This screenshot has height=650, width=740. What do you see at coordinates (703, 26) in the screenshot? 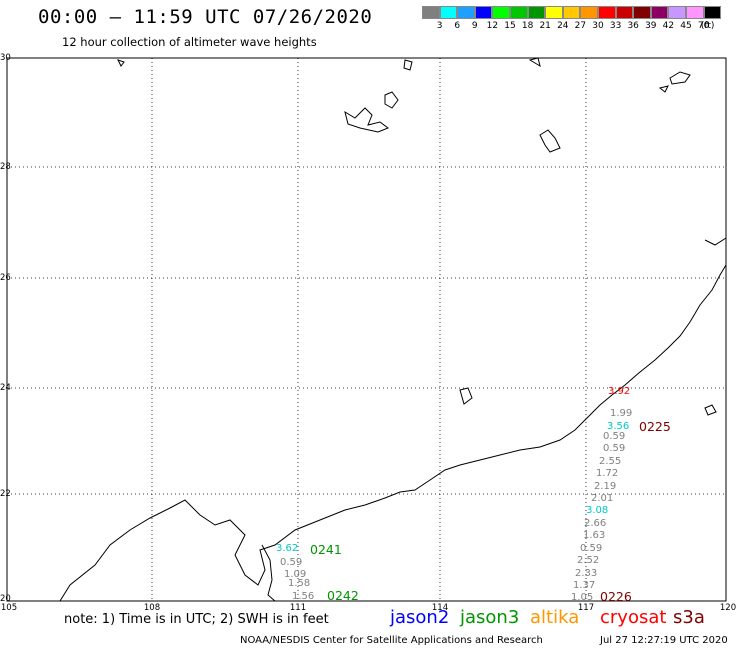
I see `colorbar-label: 70` at bounding box center [703, 26].